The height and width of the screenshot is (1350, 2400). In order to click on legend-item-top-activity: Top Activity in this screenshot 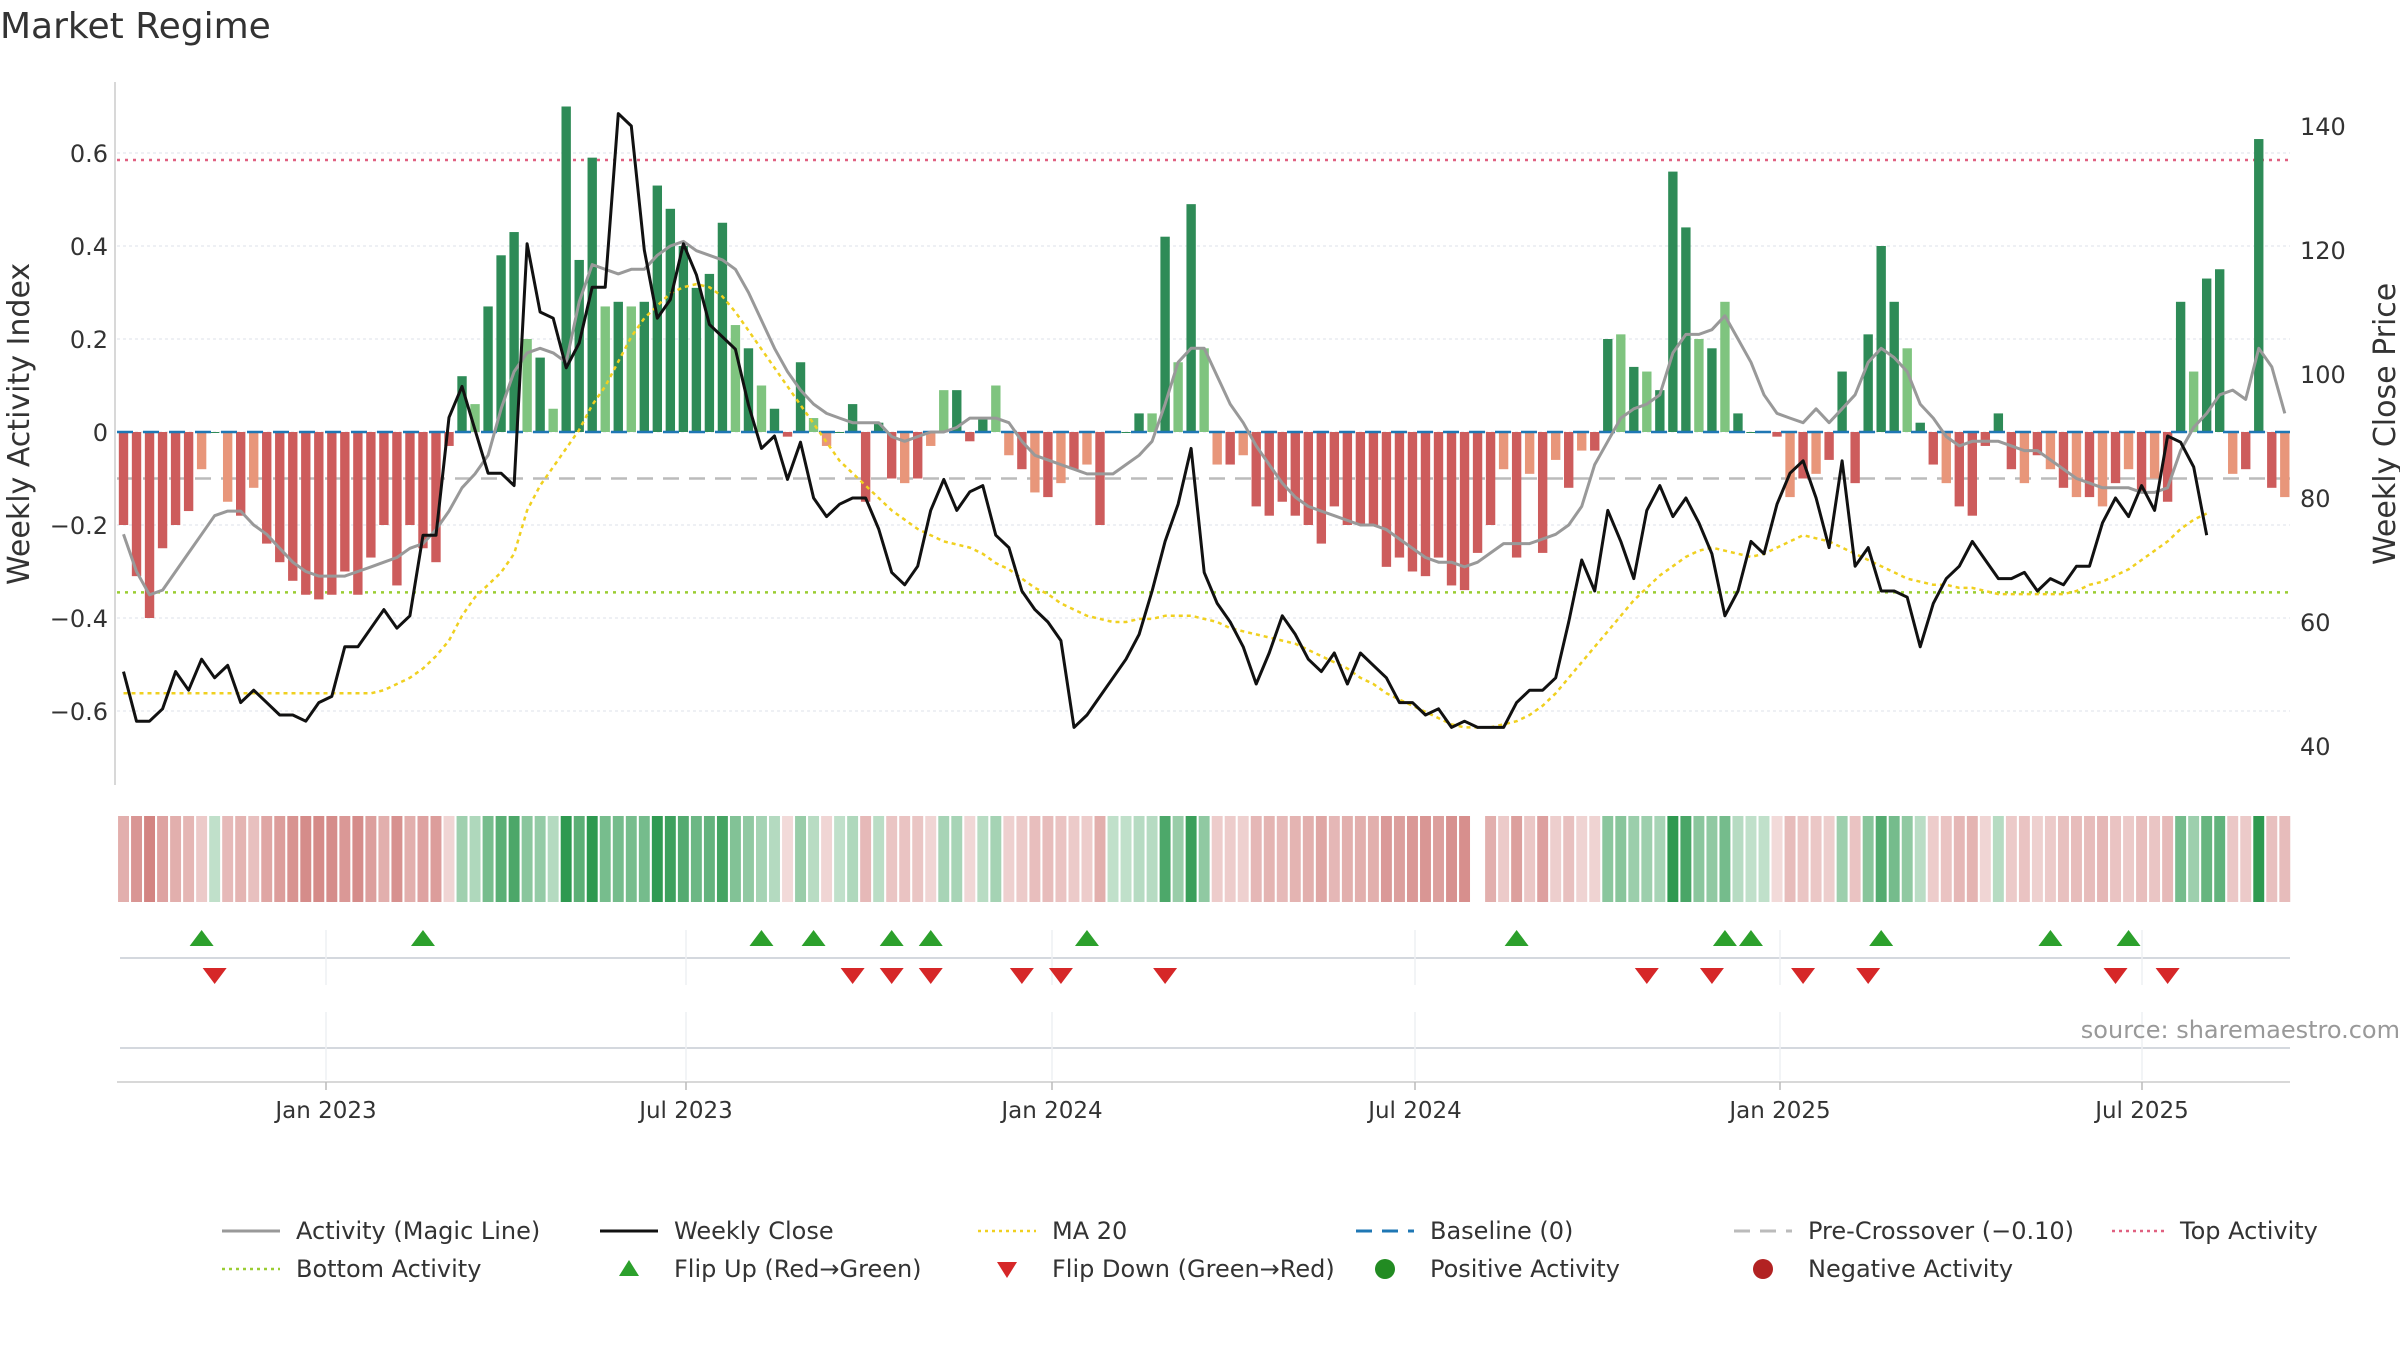, I will do `click(2220, 1231)`.